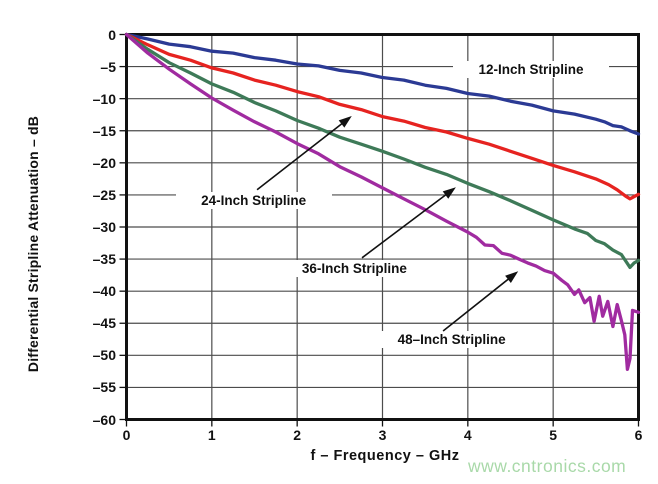 Image resolution: width=658 pixels, height=484 pixels. I want to click on y-tick-label: –10, so click(104, 98).